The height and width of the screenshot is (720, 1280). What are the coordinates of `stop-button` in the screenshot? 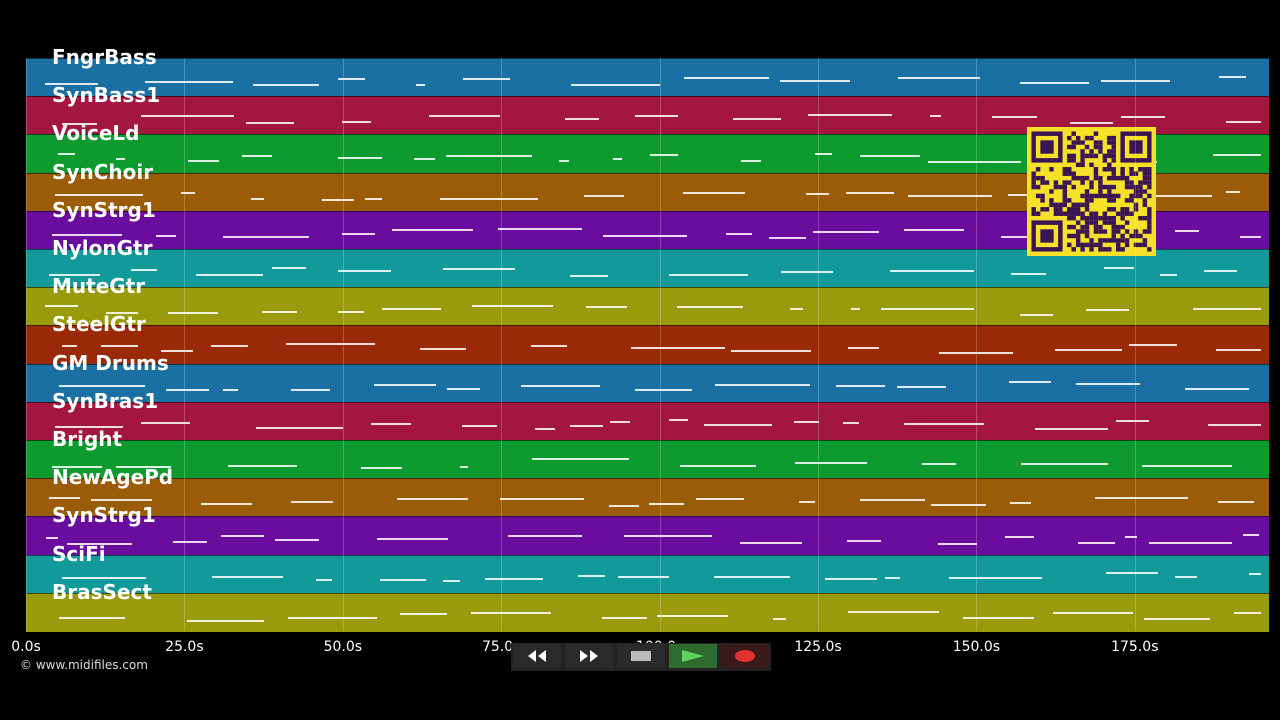 It's located at (641, 656).